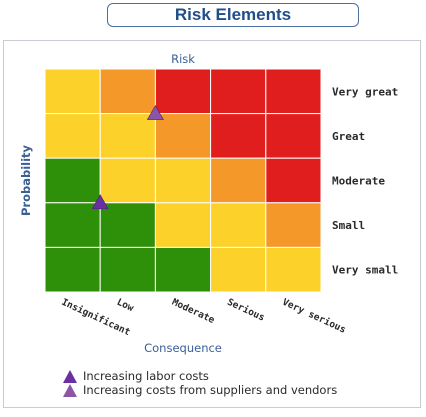 The width and height of the screenshot is (426, 417). Describe the element at coordinates (127, 136) in the screenshot. I see `cell-r1-c1` at that location.